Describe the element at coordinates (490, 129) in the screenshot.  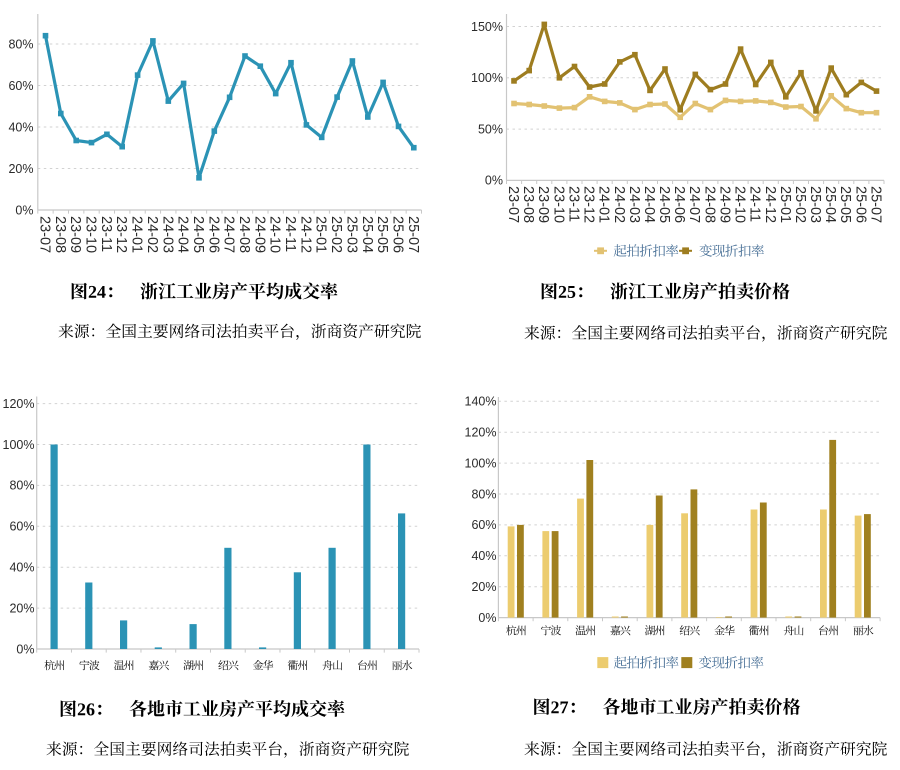
I see `svg-text: 50%` at that location.